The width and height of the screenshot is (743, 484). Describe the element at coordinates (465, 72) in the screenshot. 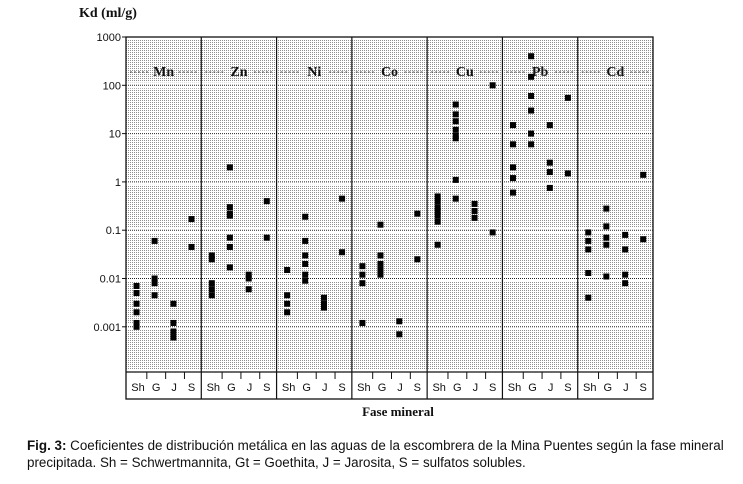

I see `metal-label: Cu` at that location.